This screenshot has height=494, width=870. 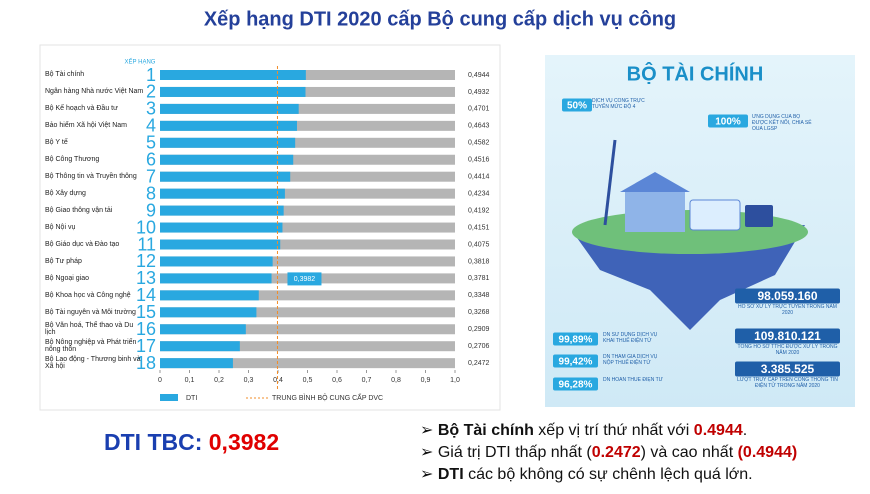 I want to click on category-label: Bộ Nông nghiệp và Phát triển nông thôn, so click(x=91, y=346).